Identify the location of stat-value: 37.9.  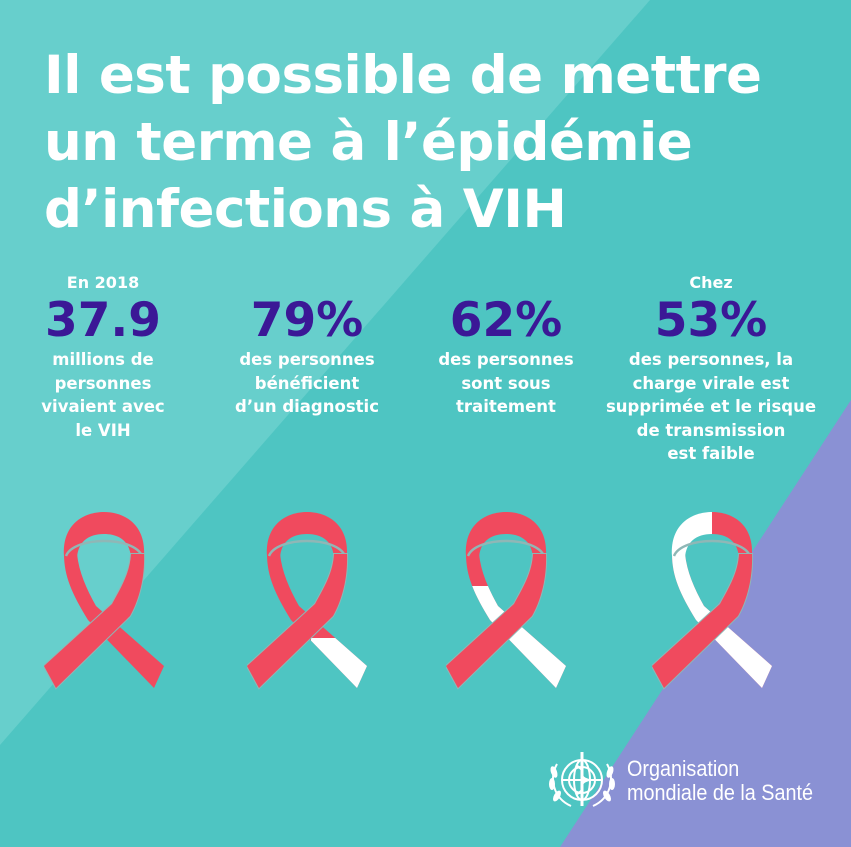
(103, 320).